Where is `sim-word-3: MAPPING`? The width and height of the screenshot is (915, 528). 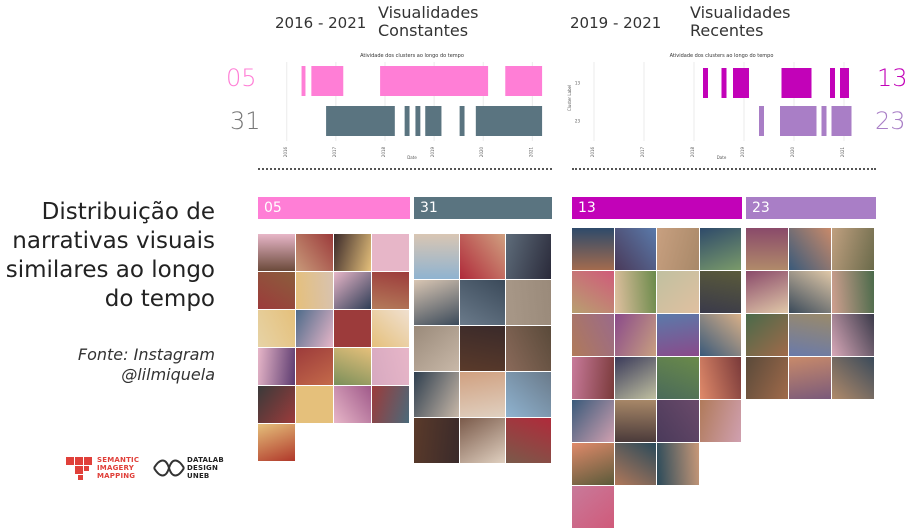 sim-word-3: MAPPING is located at coordinates (116, 476).